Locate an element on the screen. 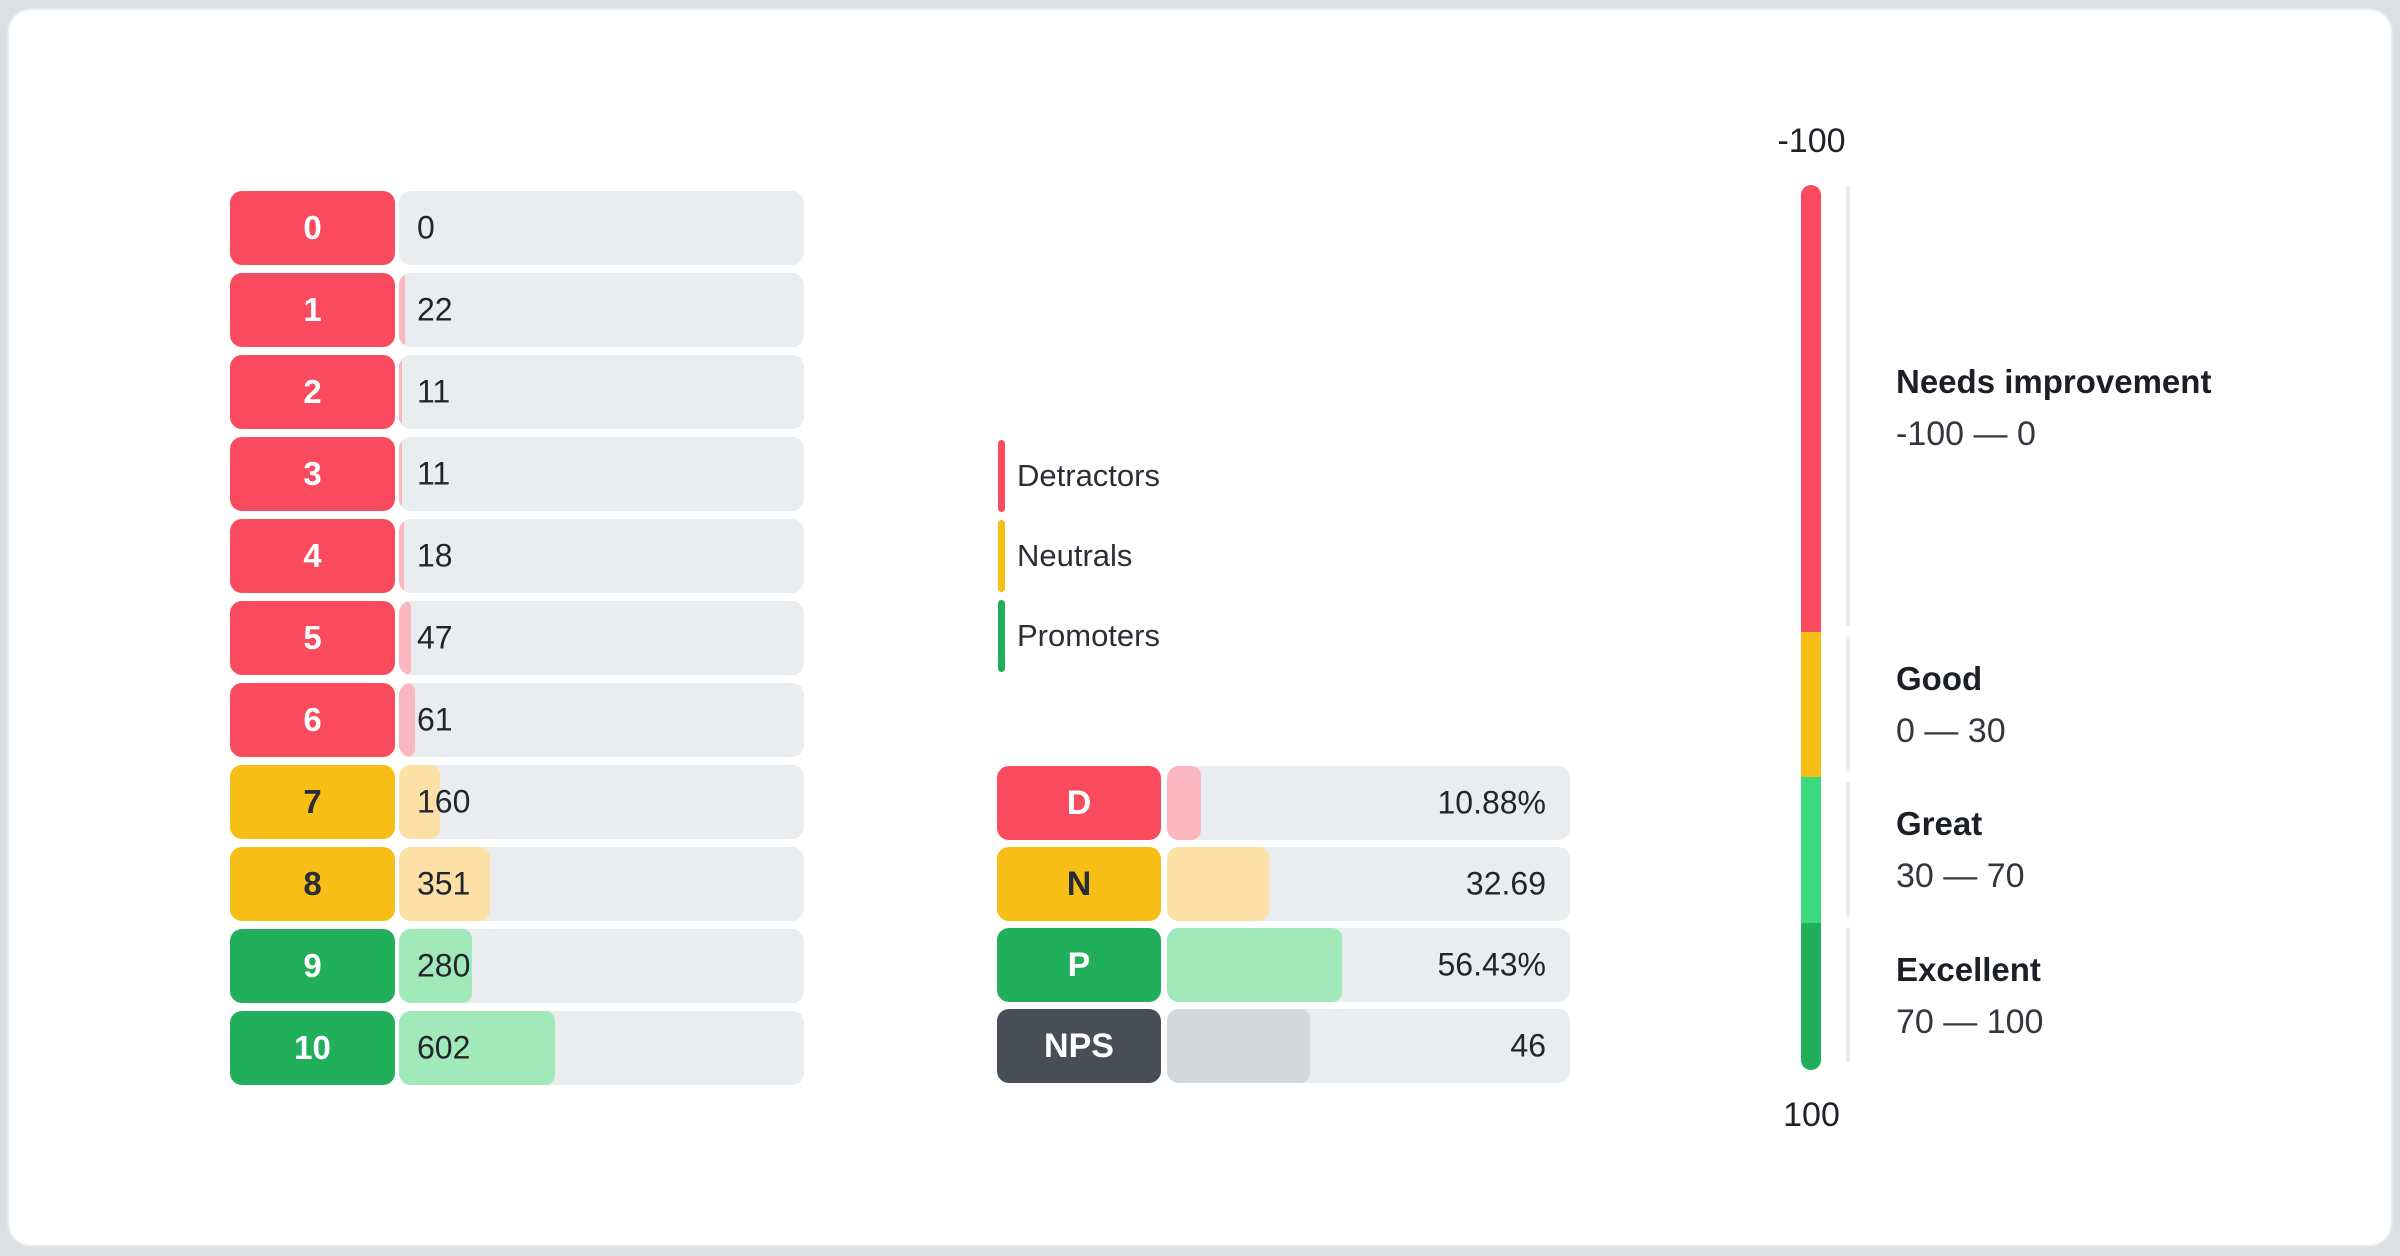  zone-title: Needs improvement is located at coordinates (2054, 381).